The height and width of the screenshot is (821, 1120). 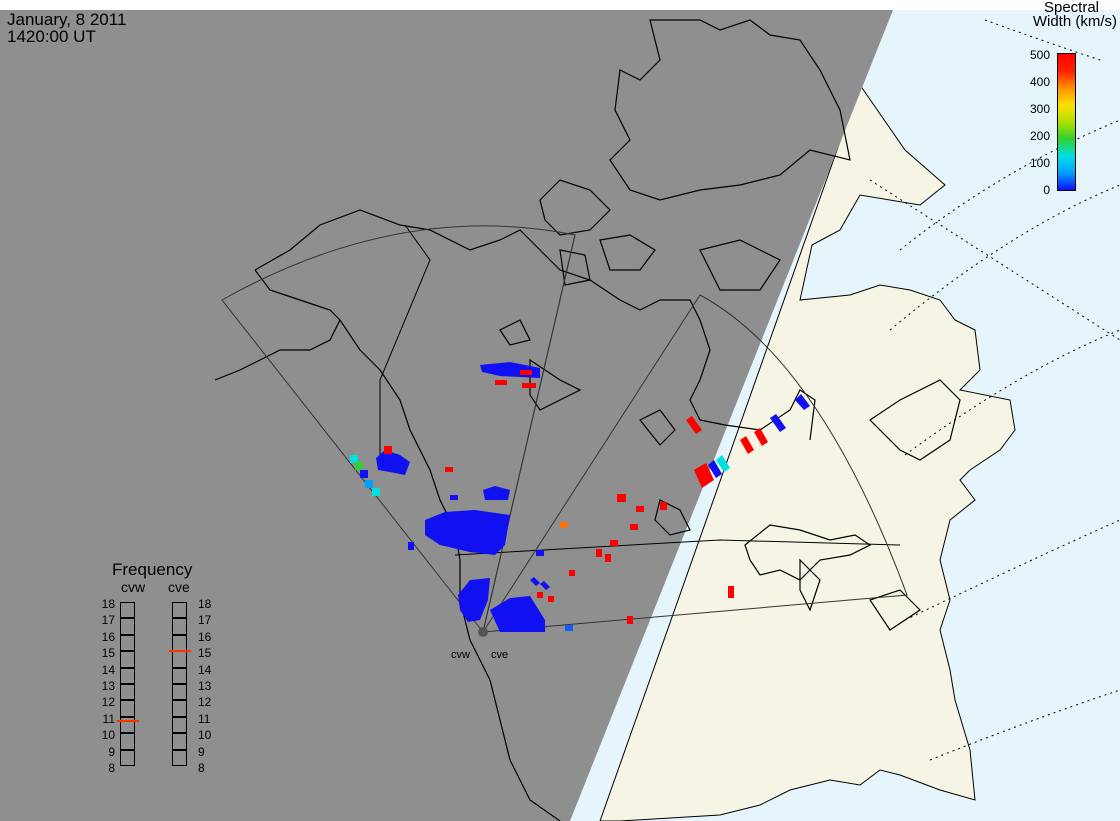 I want to click on colorbar-gradient, so click(x=1066, y=122).